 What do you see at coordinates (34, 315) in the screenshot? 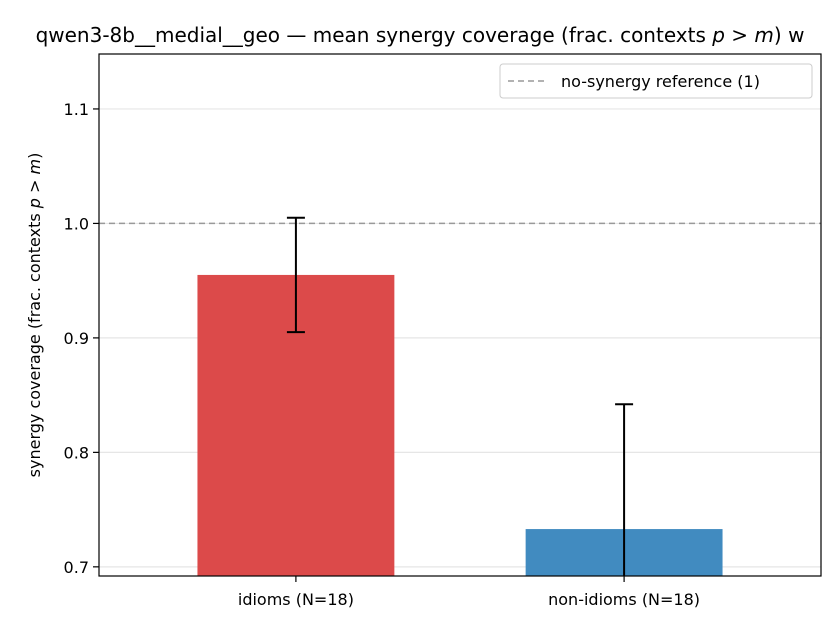
I see `y-axis-label: synergy coverage (frac. contexts p > m)` at bounding box center [34, 315].